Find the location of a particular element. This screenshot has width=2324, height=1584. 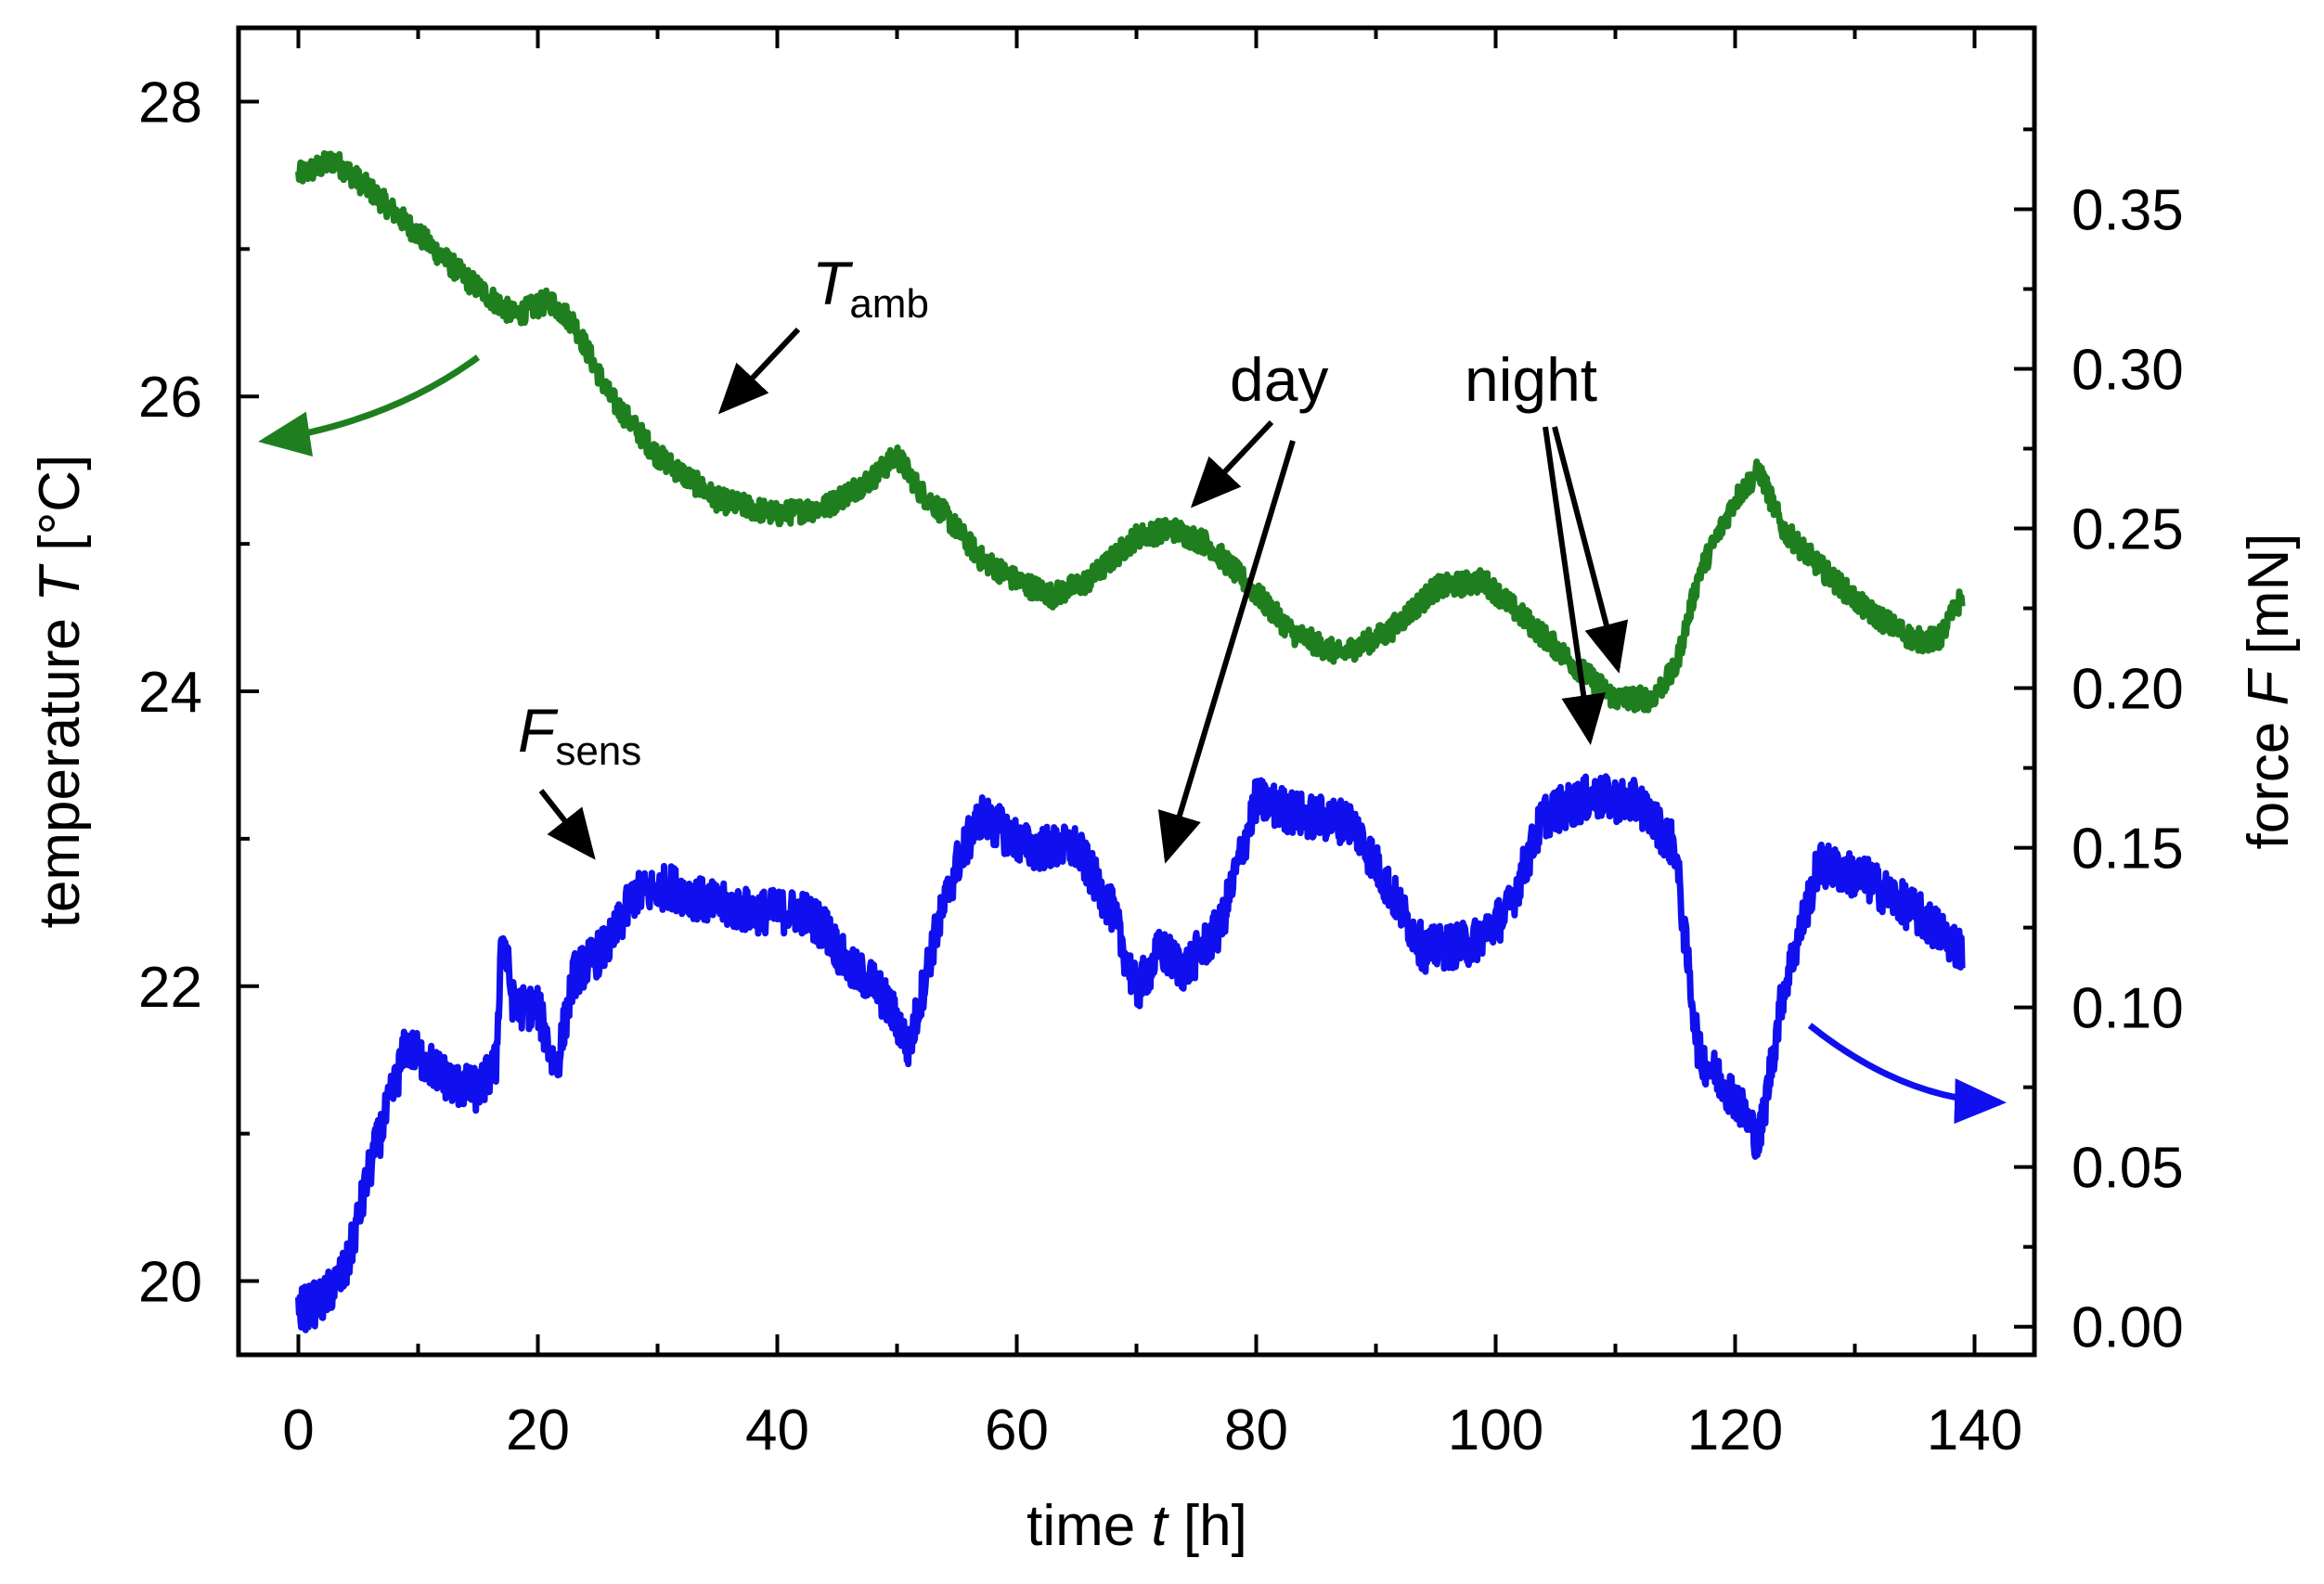

x-axis-title: time t [h] is located at coordinates (1136, 1526).